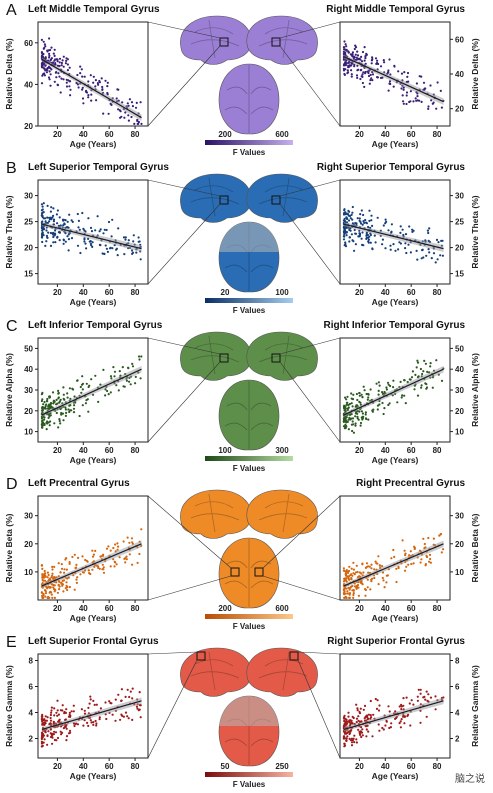 Image resolution: width=493 pixels, height=793 pixels. Describe the element at coordinates (57, 766) in the screenshot. I see `x-tick-label: 20` at that location.